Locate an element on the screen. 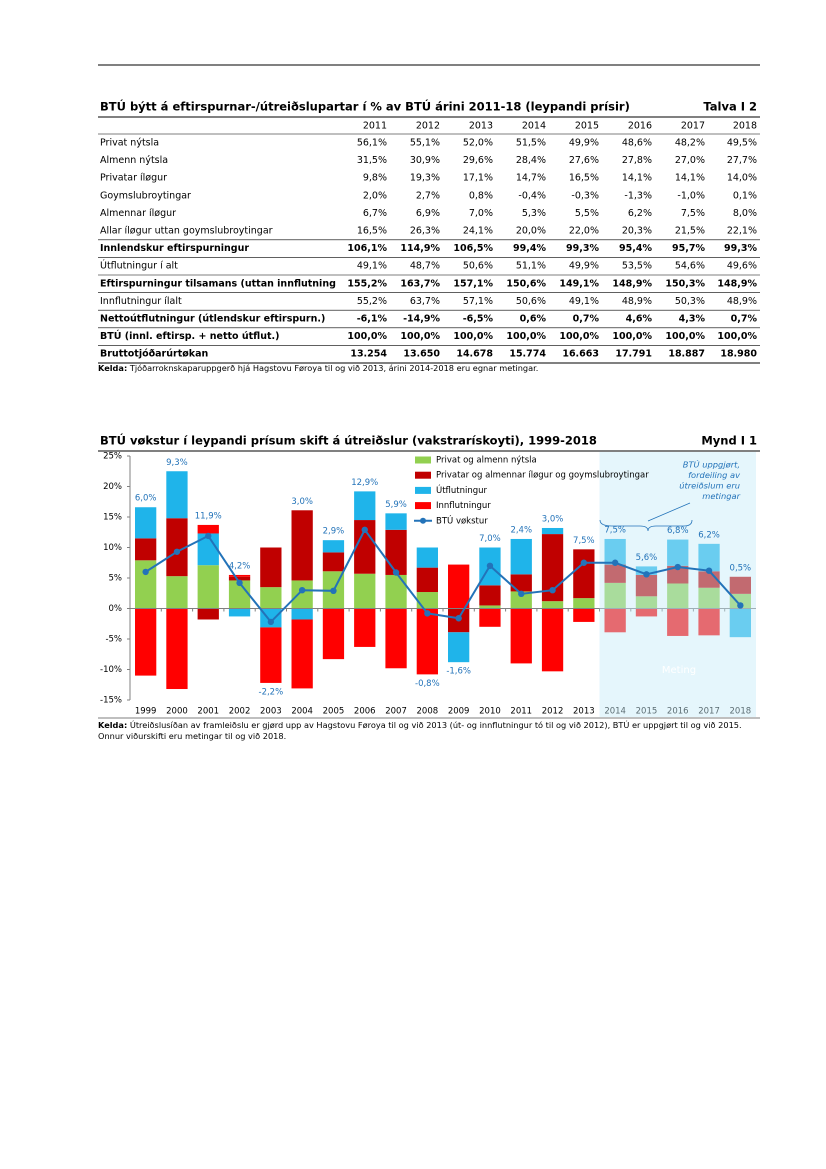  cell: 150,6% is located at coordinates (526, 283).